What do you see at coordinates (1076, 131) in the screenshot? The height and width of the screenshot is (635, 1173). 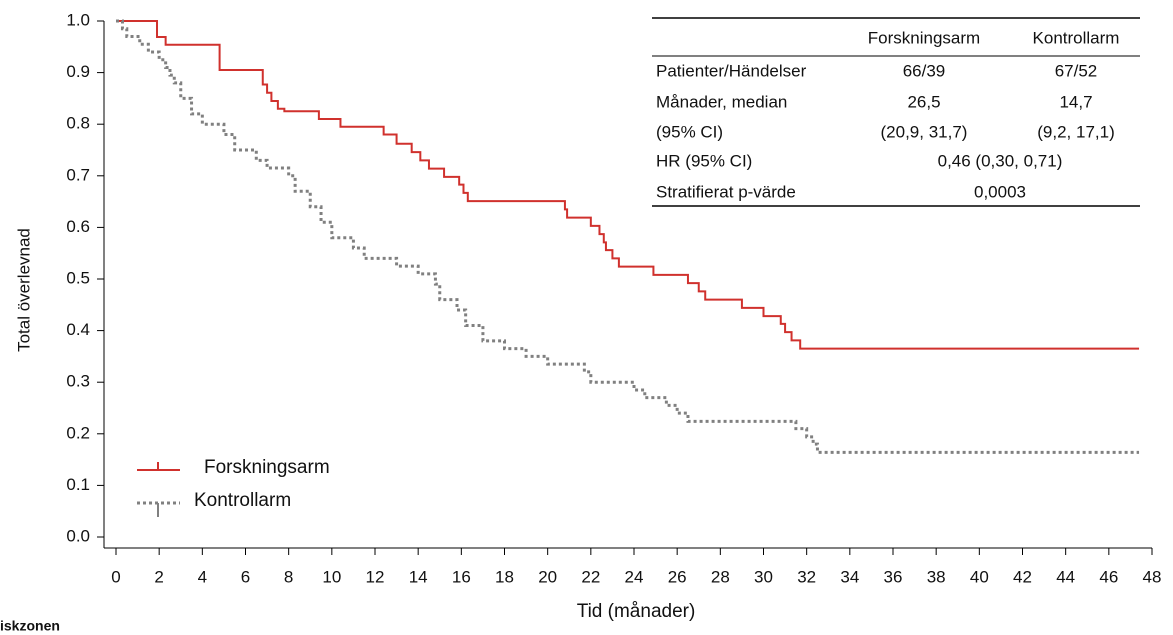 I see `table-cell: (9,2, 17,1)` at bounding box center [1076, 131].